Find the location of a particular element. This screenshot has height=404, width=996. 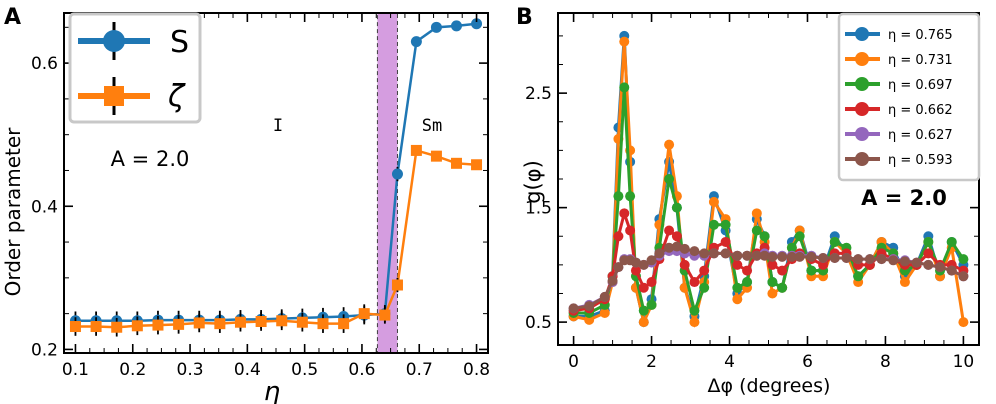

panel-a-label: A is located at coordinates (12, 17).